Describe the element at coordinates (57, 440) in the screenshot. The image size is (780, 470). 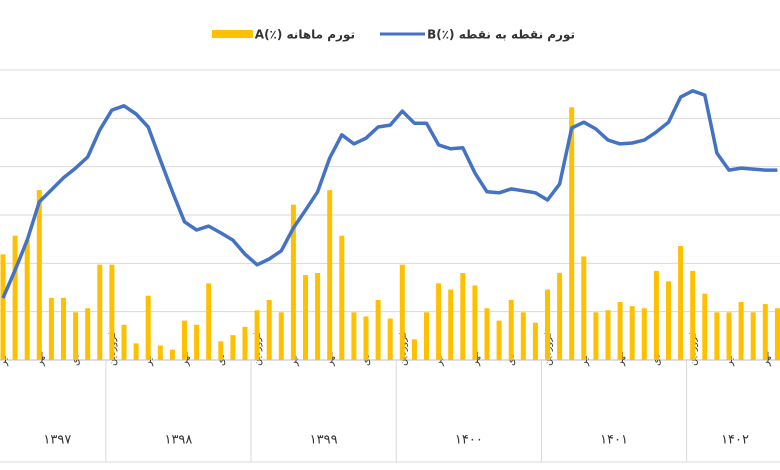
I see `group-label: ۱۳۹۷` at that location.